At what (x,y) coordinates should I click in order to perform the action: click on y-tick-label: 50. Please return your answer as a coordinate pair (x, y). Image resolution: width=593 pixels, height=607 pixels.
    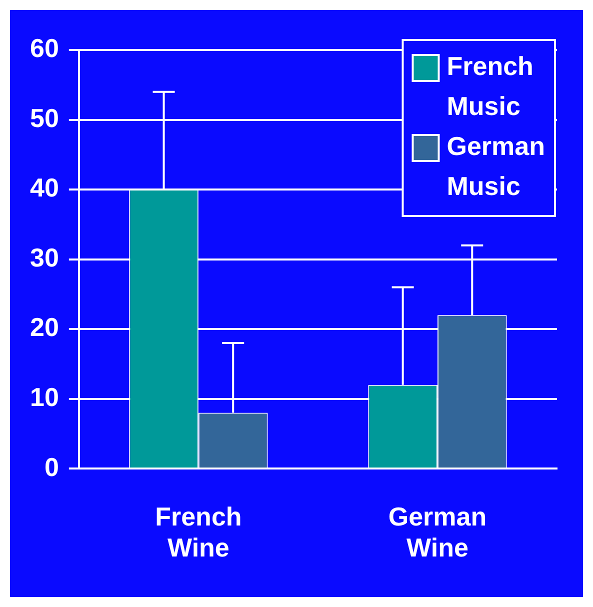
    Looking at the image, I should click on (44, 117).